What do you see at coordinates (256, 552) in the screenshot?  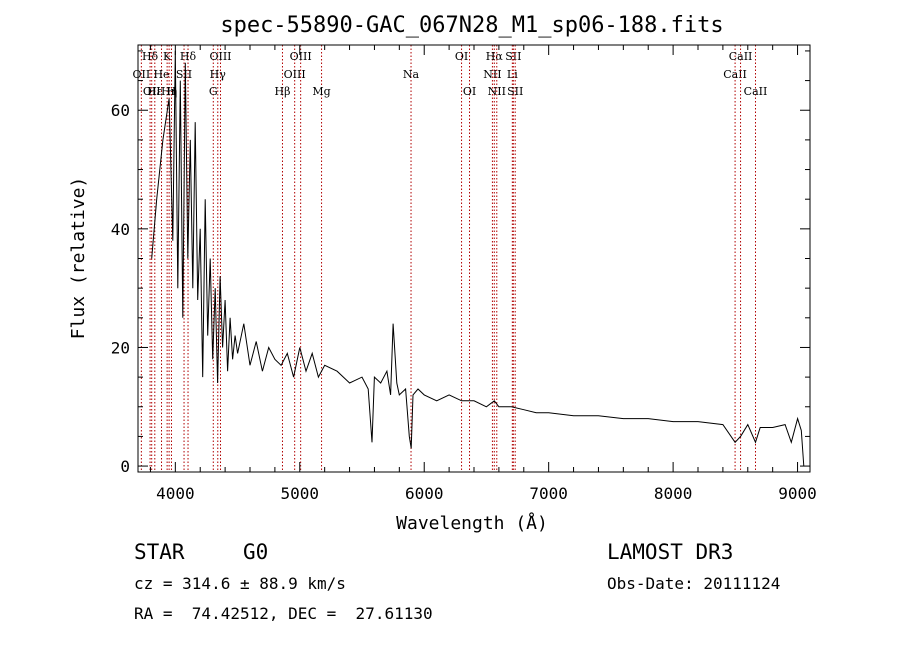 I see `object-subclass: G0` at bounding box center [256, 552].